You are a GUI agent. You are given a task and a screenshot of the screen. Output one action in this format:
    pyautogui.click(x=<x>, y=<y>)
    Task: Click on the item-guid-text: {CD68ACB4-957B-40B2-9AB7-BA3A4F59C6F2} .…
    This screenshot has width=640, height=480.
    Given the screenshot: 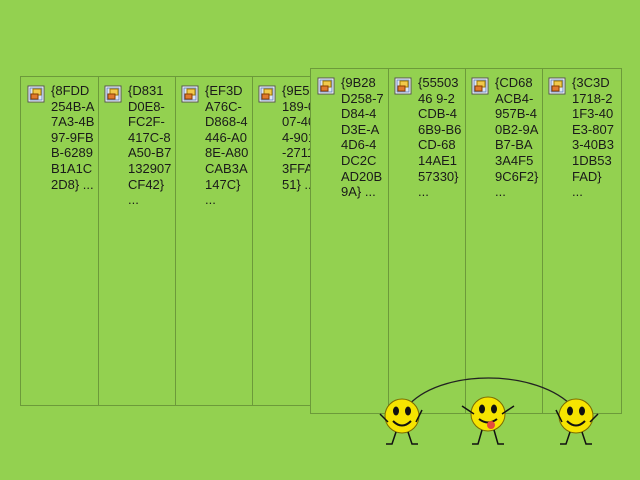 What is the action you would take?
    pyautogui.click(x=517, y=137)
    